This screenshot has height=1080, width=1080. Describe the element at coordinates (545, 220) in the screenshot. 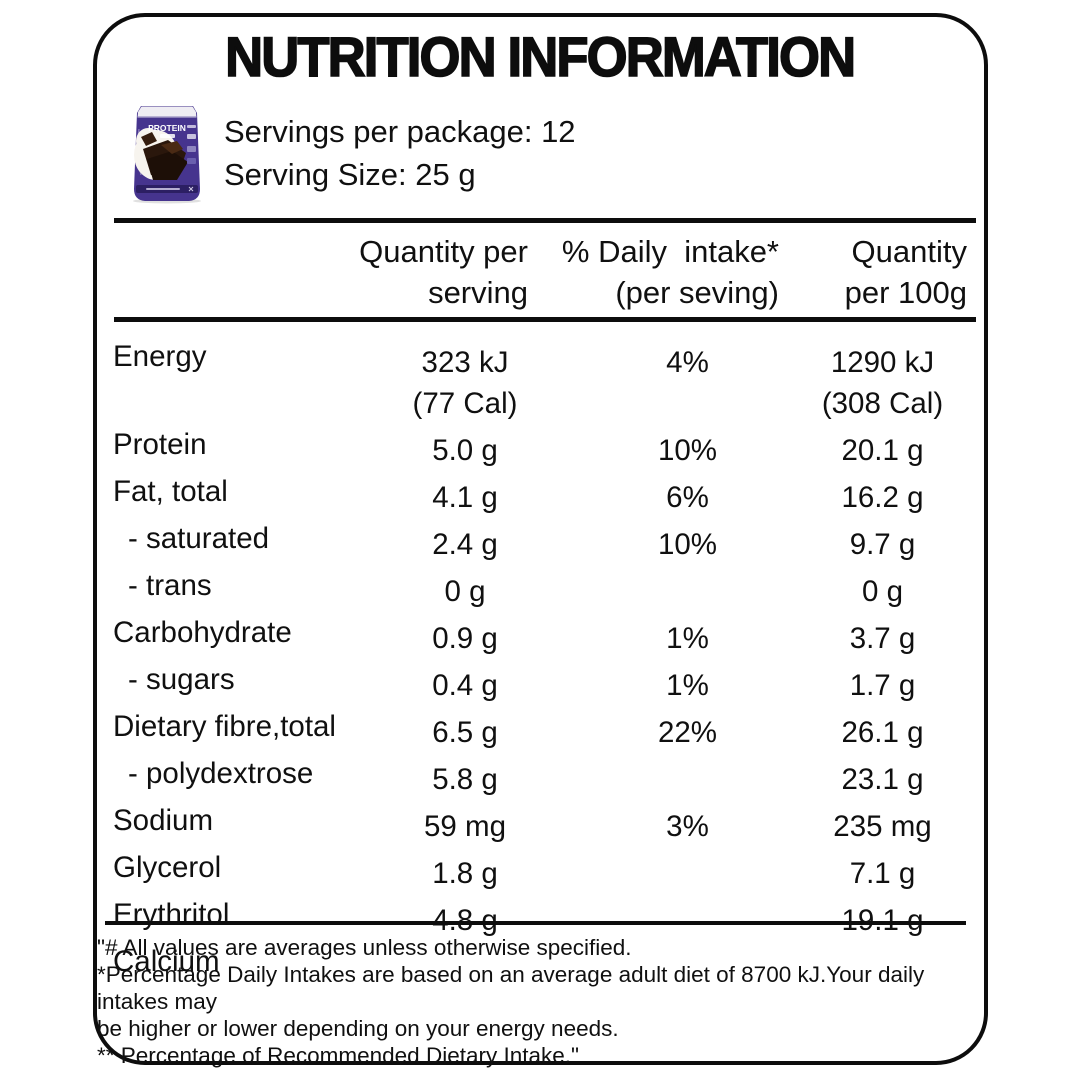

I see `divider-top` at that location.